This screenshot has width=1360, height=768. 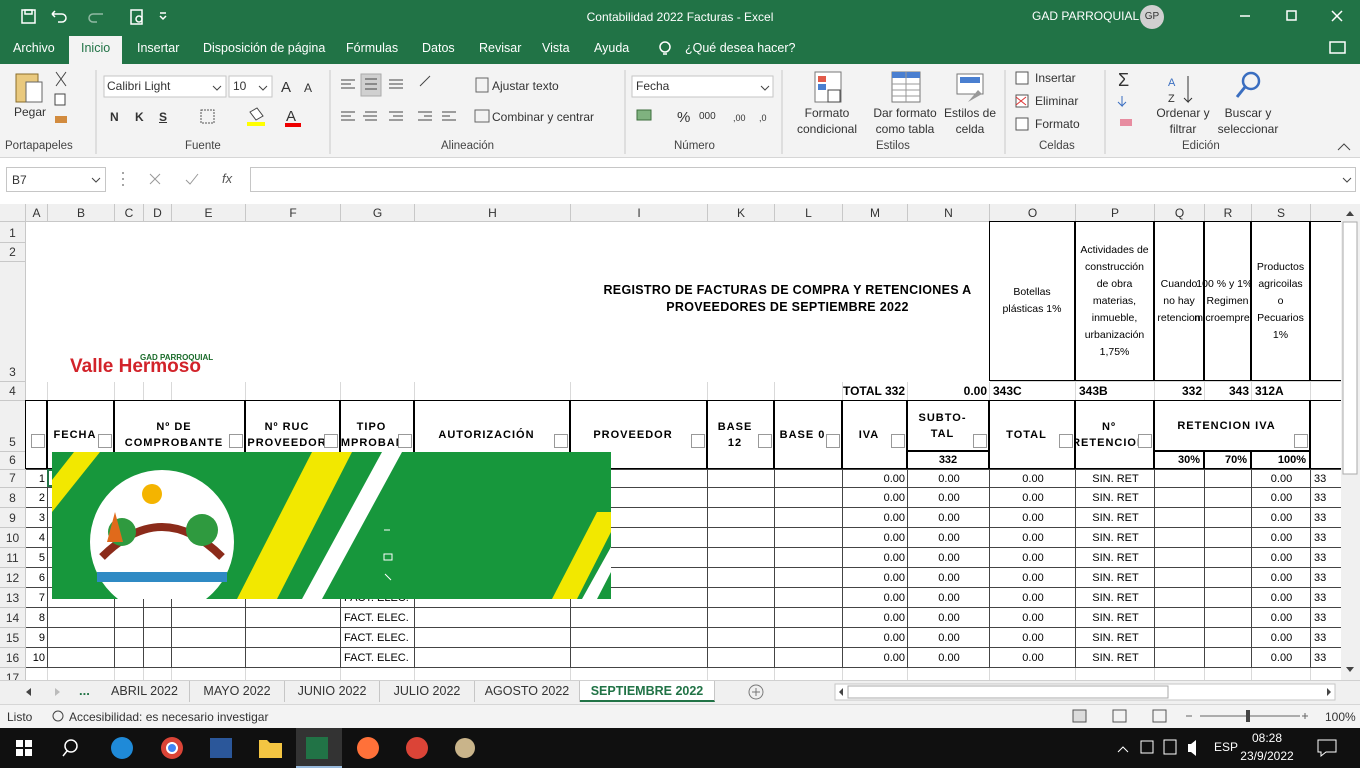 I want to click on retention-rate: 70%, so click(x=1227, y=460).